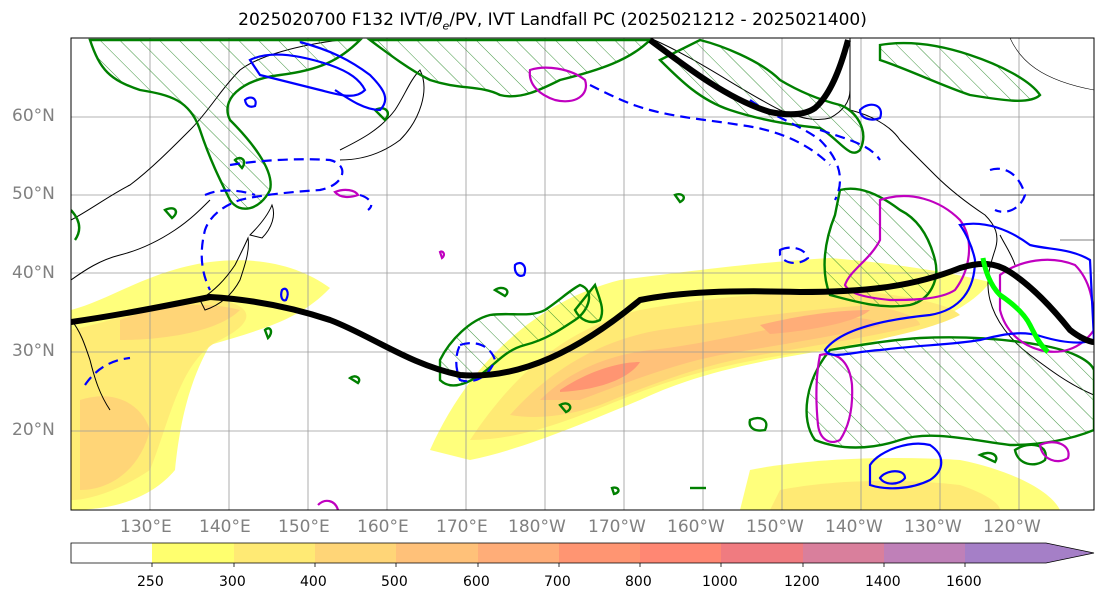  Describe the element at coordinates (150, 582) in the screenshot. I see `colorbar-label-250: 250` at that location.